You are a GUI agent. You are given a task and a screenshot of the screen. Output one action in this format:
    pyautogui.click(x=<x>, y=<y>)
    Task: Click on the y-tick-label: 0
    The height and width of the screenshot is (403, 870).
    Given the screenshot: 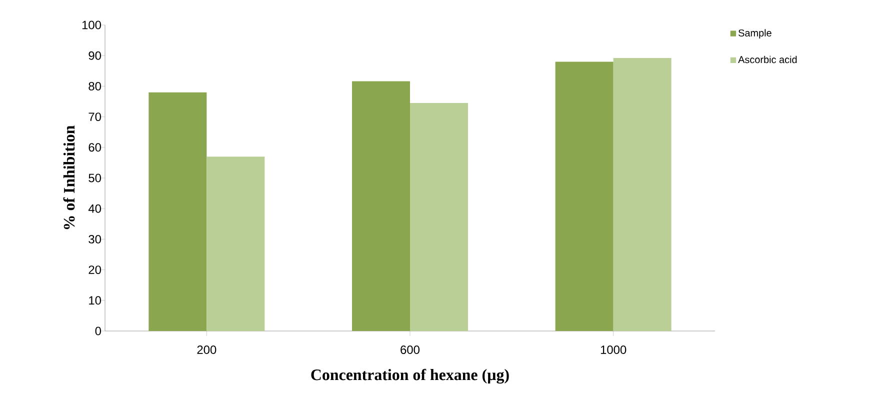 What is the action you would take?
    pyautogui.click(x=98, y=331)
    